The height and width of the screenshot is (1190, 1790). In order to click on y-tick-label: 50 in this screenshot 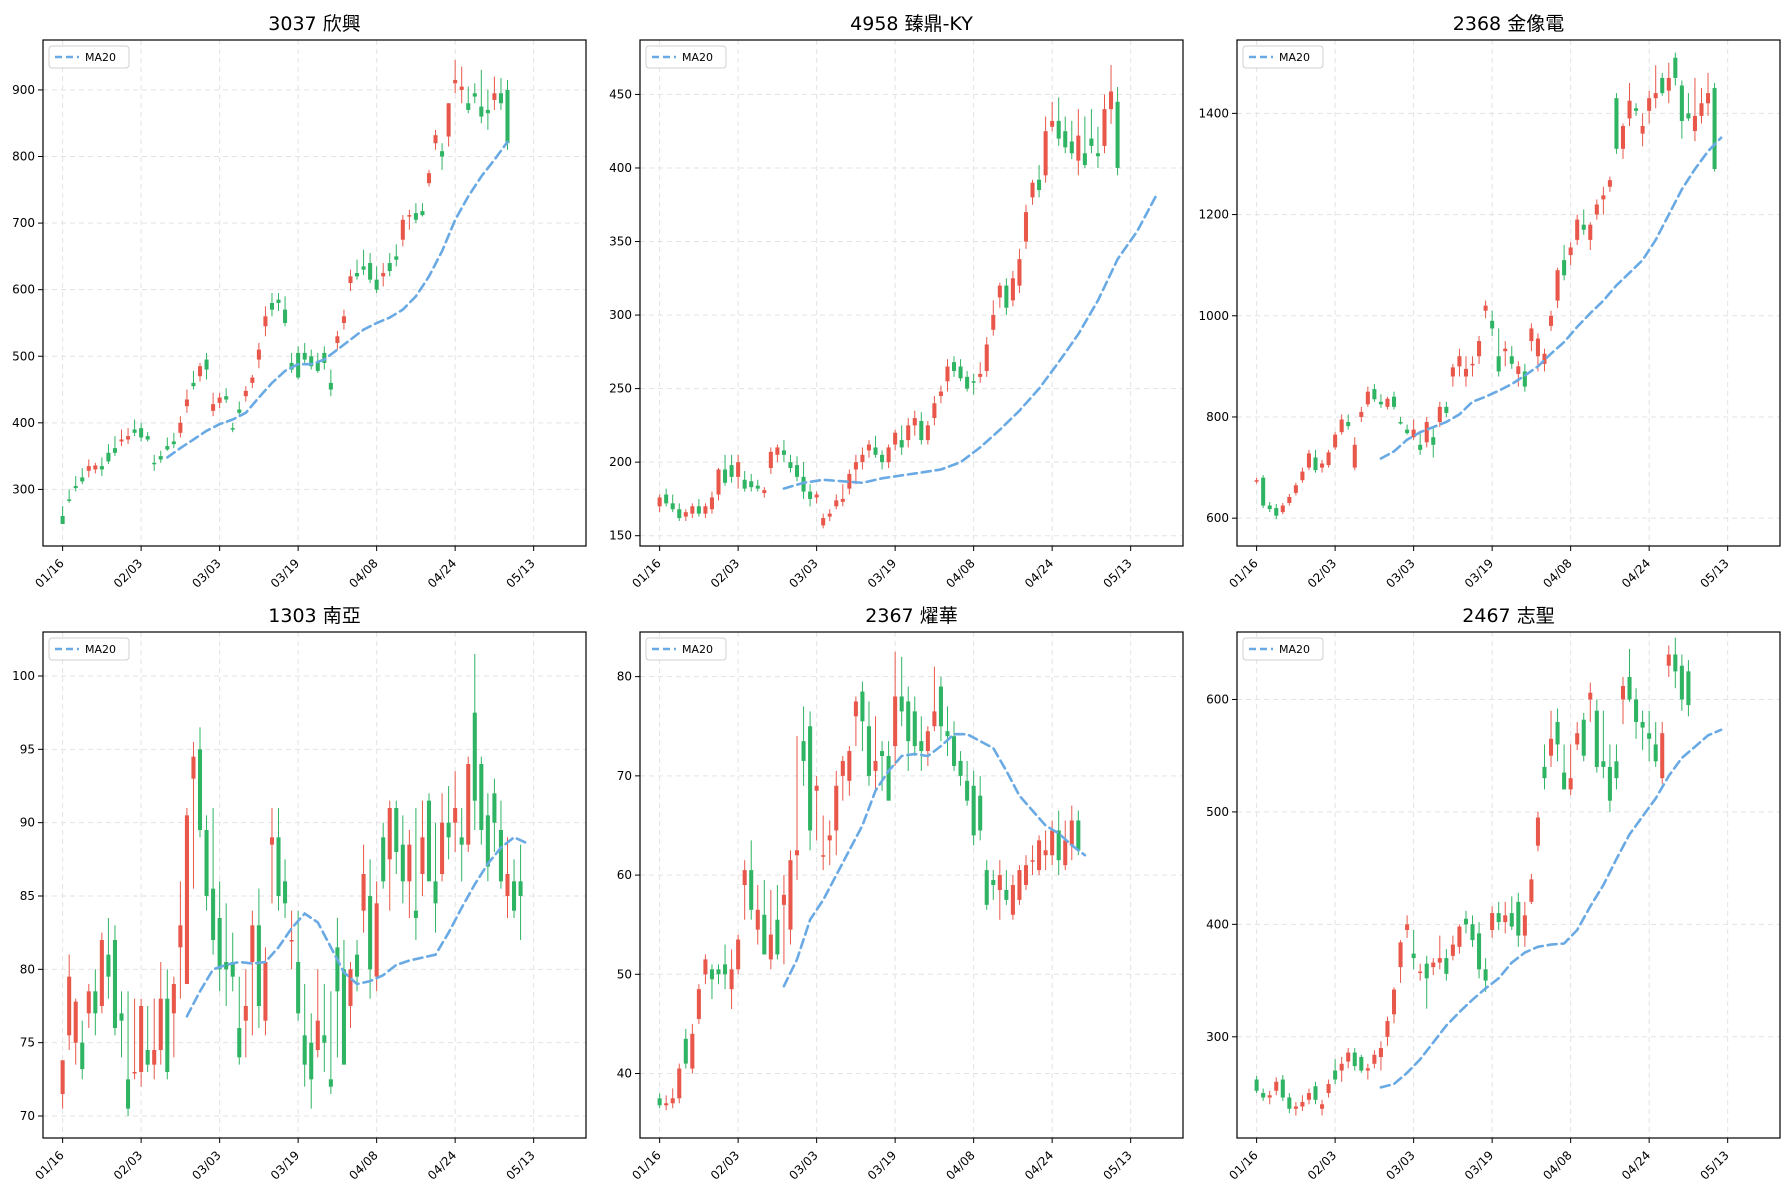, I will do `click(624, 974)`.